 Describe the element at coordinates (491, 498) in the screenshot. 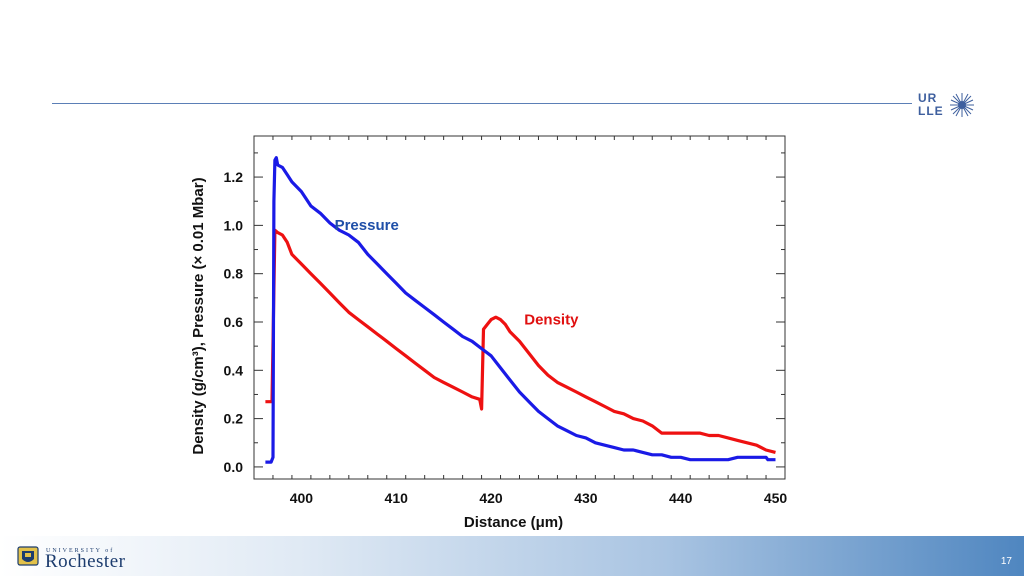

I see `x-tick-label: 420` at that location.